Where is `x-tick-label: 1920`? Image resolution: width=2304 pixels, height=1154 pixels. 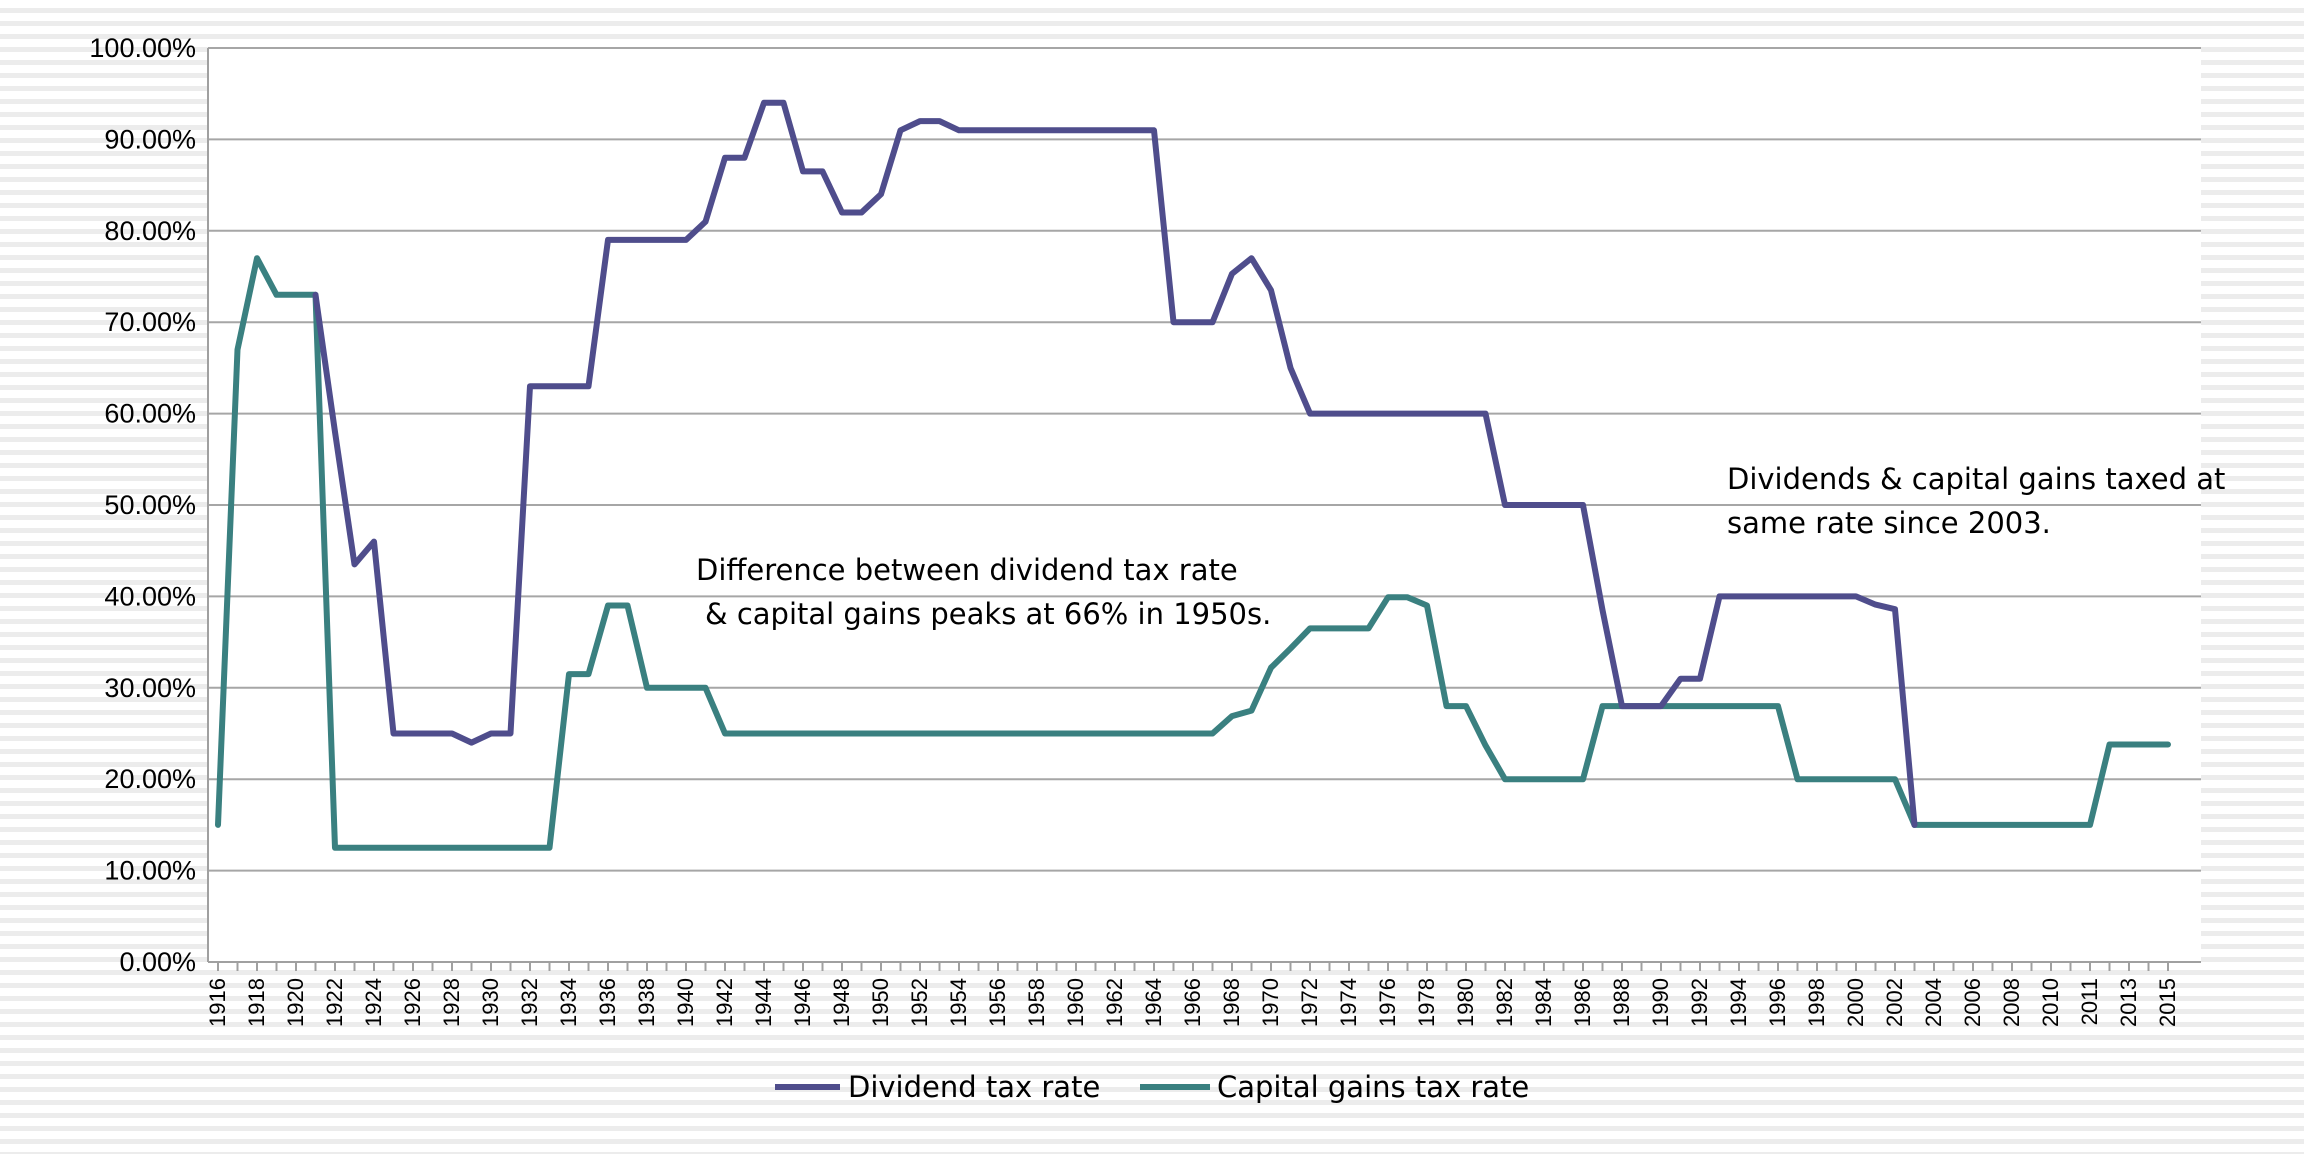 x-tick-label: 1920 is located at coordinates (295, 1002).